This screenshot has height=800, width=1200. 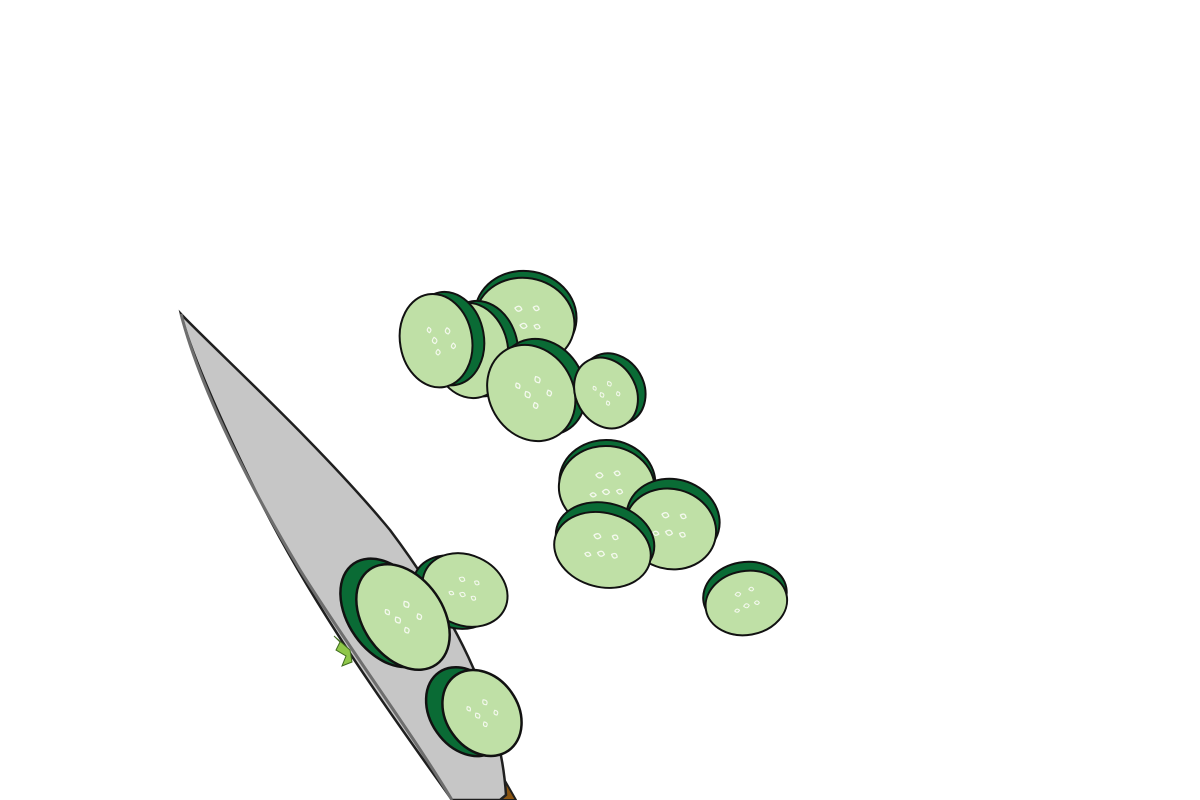 What do you see at coordinates (316, 556) in the screenshot?
I see `knife-edge` at bounding box center [316, 556].